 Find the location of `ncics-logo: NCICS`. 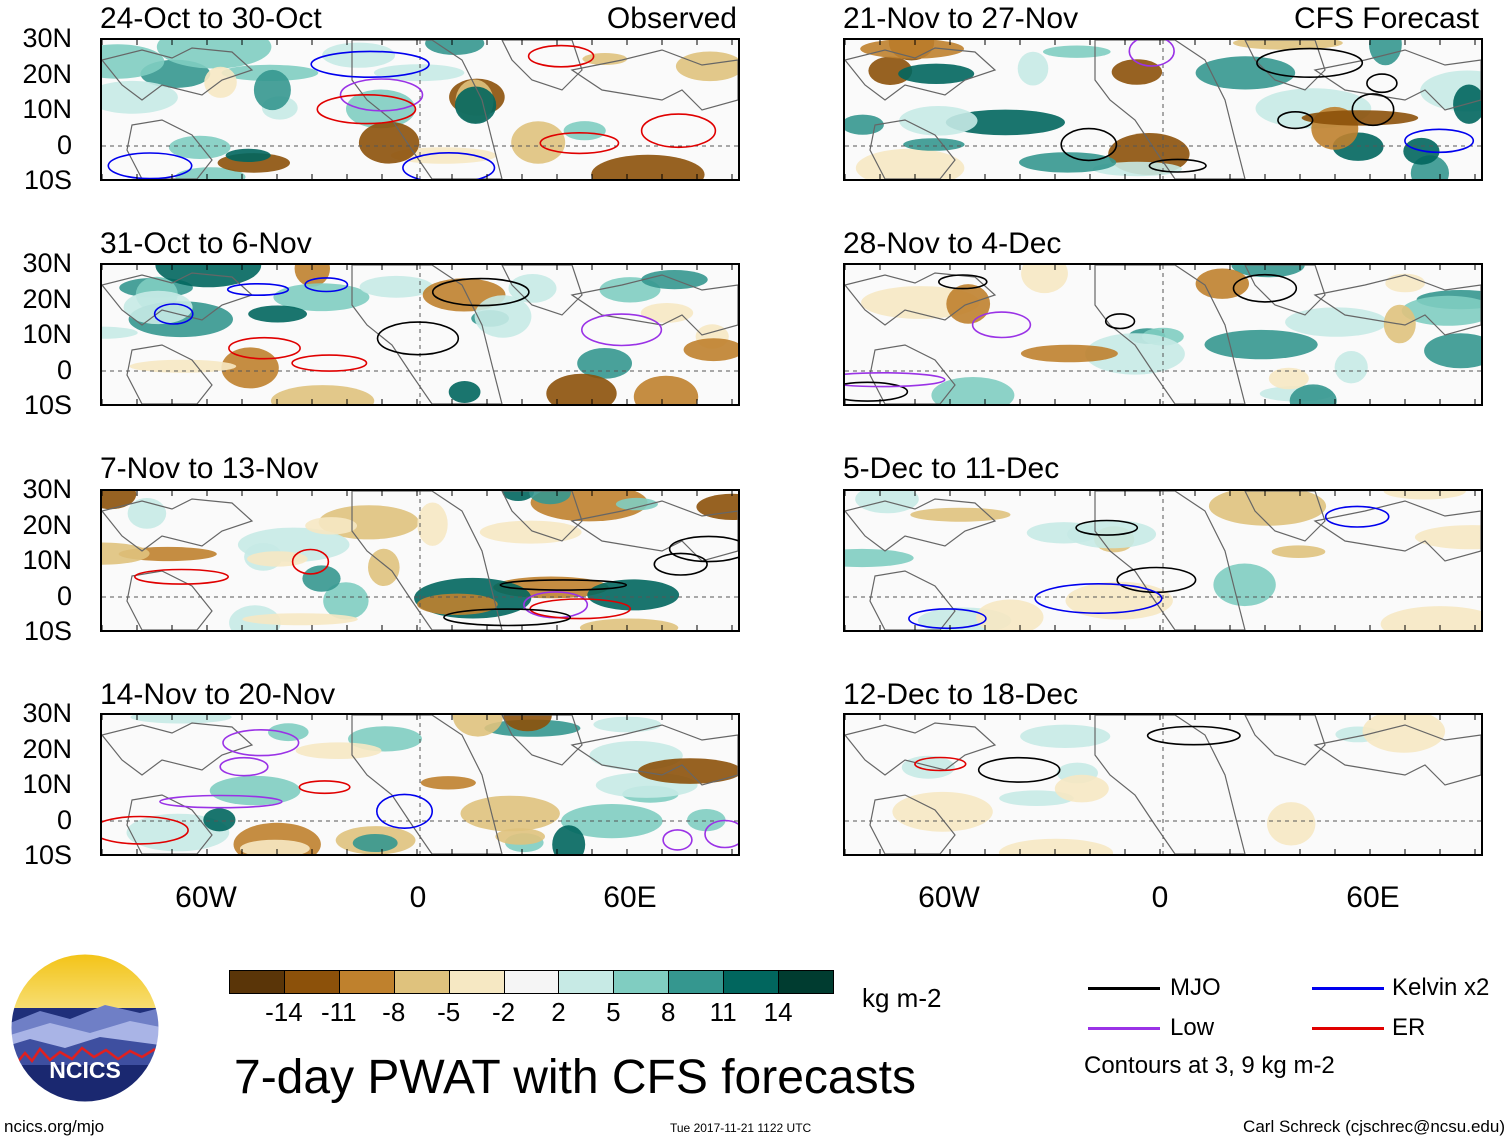

ncics-logo: NCICS is located at coordinates (85, 1028).